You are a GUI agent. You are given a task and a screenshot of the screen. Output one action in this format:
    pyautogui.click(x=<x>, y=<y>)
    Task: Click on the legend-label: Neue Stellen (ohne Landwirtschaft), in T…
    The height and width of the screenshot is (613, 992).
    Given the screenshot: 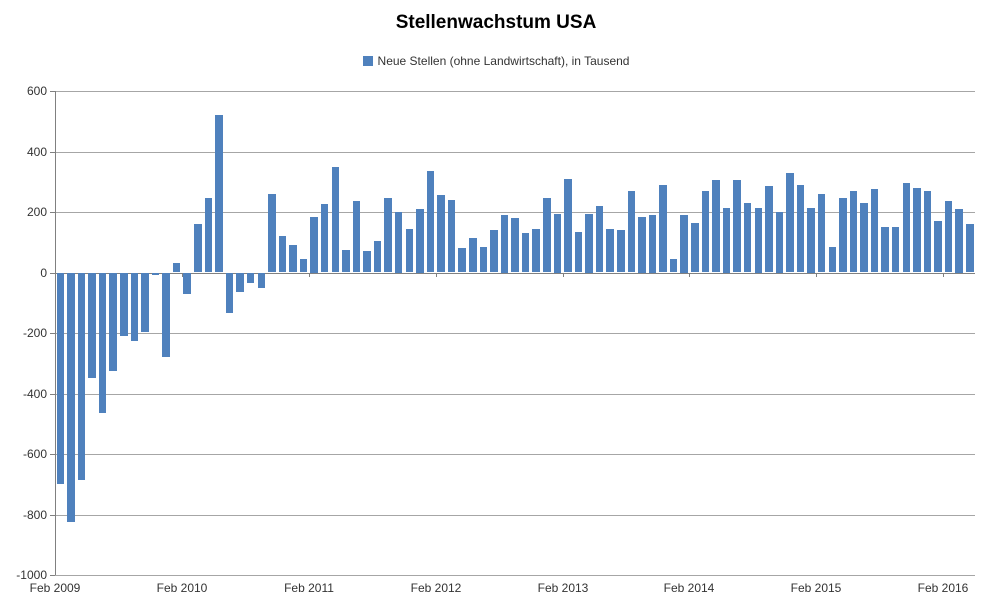 What is the action you would take?
    pyautogui.click(x=503, y=61)
    